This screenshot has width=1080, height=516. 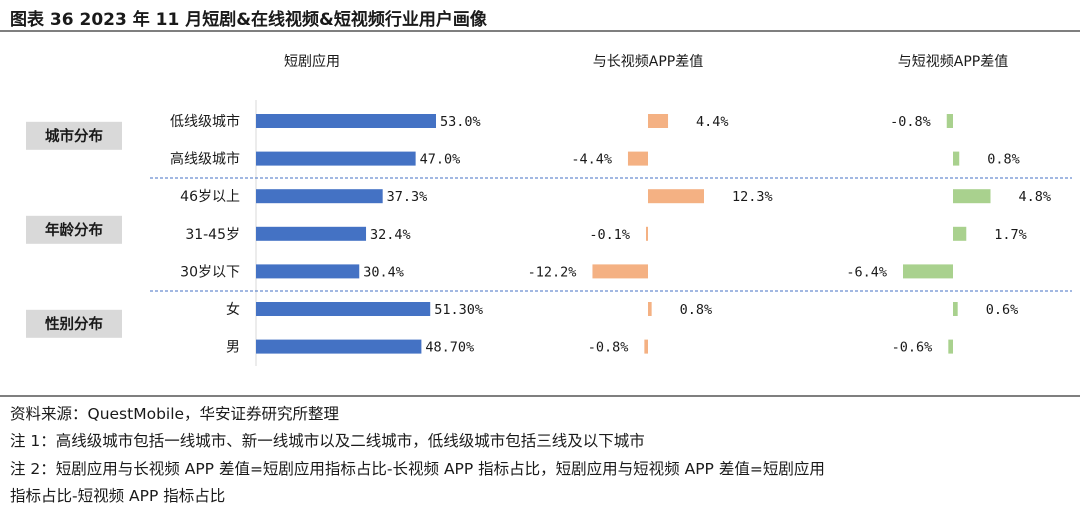 What do you see at coordinates (866, 272) in the screenshot?
I see `data-label: -6.4%` at bounding box center [866, 272].